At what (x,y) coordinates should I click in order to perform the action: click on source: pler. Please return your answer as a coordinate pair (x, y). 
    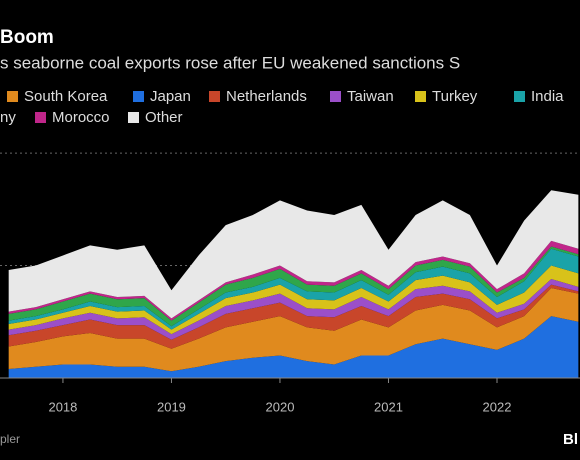
    Looking at the image, I should click on (10, 439).